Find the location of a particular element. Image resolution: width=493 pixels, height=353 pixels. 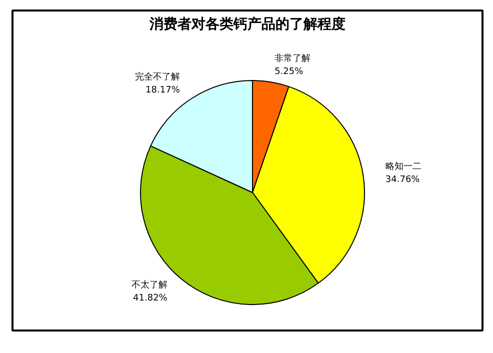

data-label: 34.76% is located at coordinates (402, 179).